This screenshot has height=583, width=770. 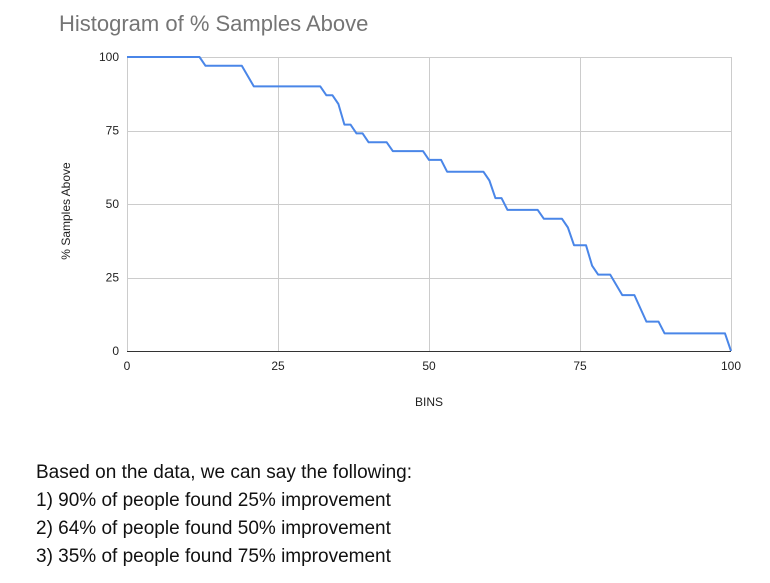 I want to click on x-tick-label: 75, so click(x=580, y=366).